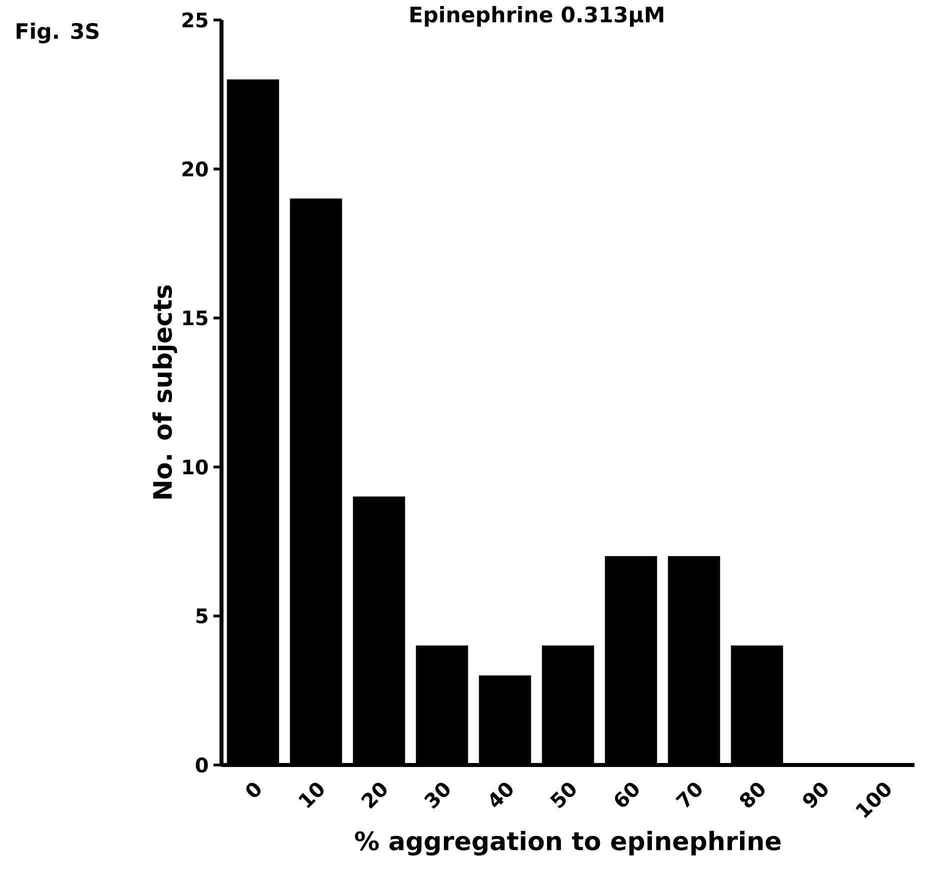  Describe the element at coordinates (195, 318) in the screenshot. I see `y-tick-label: 15` at that location.